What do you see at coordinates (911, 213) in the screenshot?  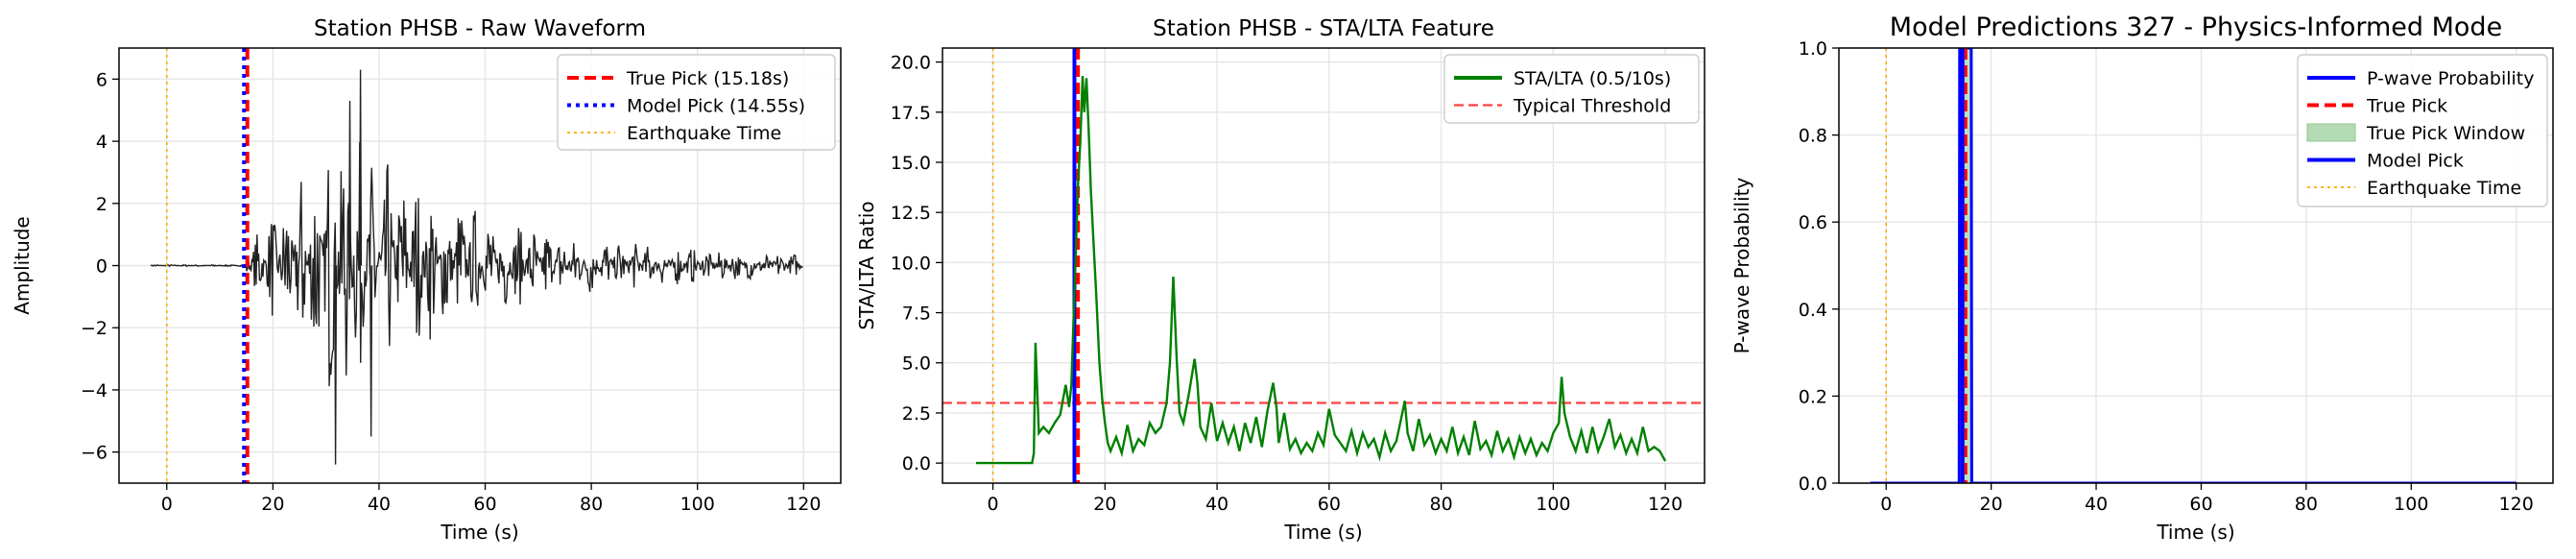 I see `y-tick-label: 12.5` at bounding box center [911, 213].